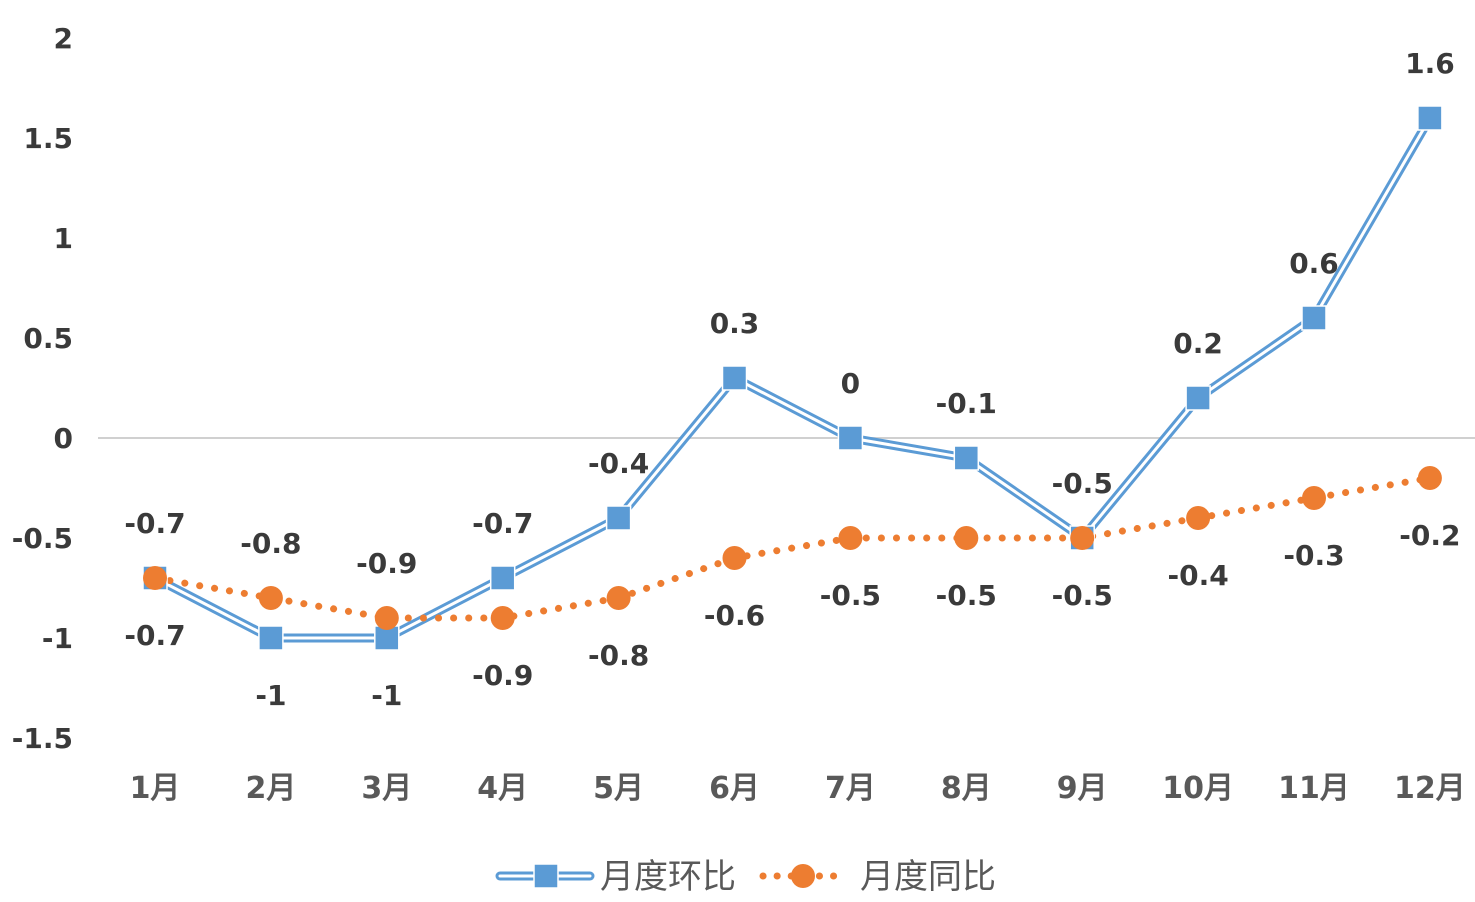  What do you see at coordinates (42, 738) in the screenshot?
I see `y-tick-label: -1.5` at bounding box center [42, 738].